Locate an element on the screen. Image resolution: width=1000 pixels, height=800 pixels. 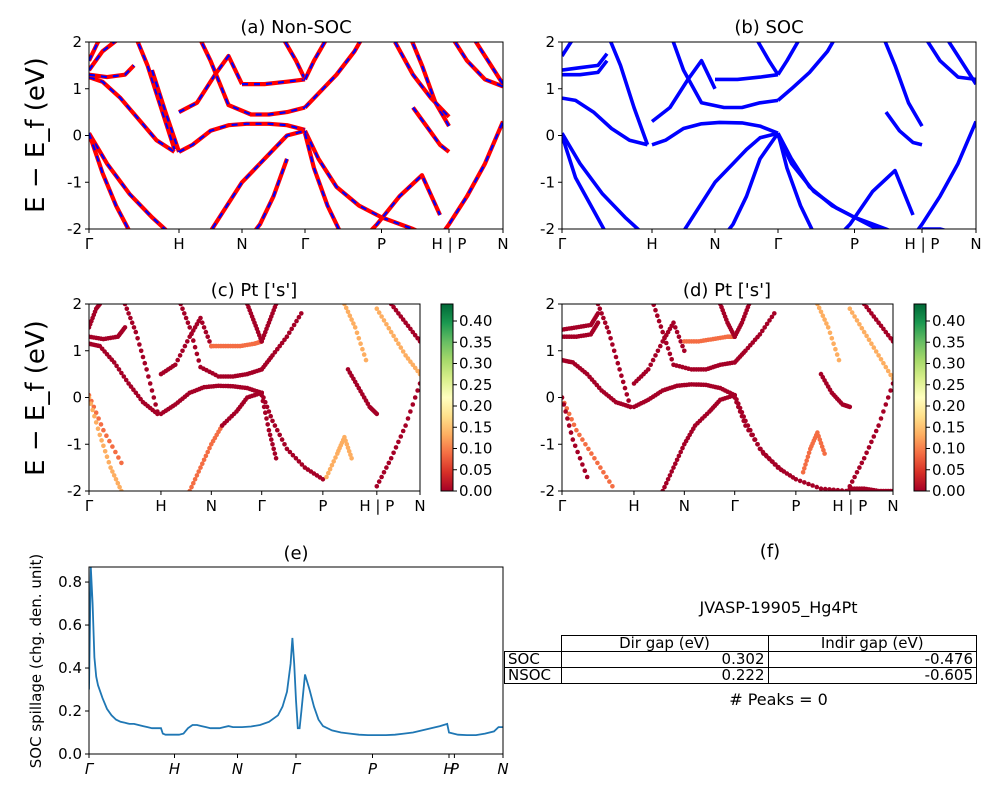
panel-d-title: (d) Pt ['s'] is located at coordinates (727, 290).